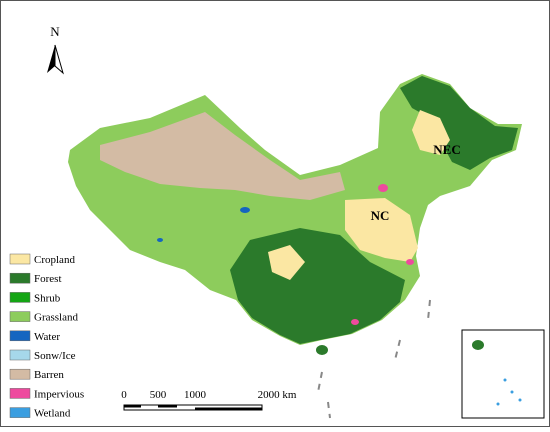  Describe the element at coordinates (158, 395) in the screenshot. I see `scale-label: 500` at that location.